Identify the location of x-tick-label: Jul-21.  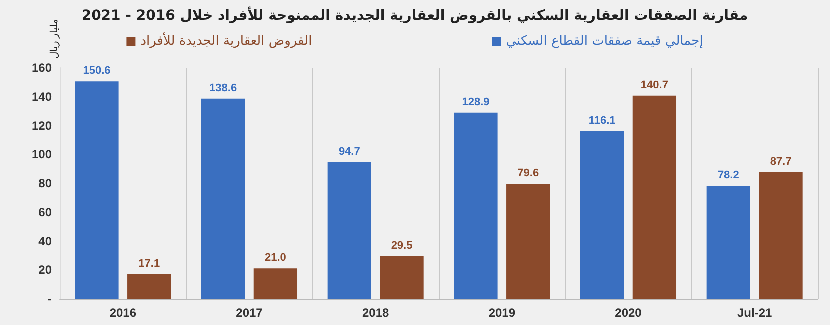
(754, 313).